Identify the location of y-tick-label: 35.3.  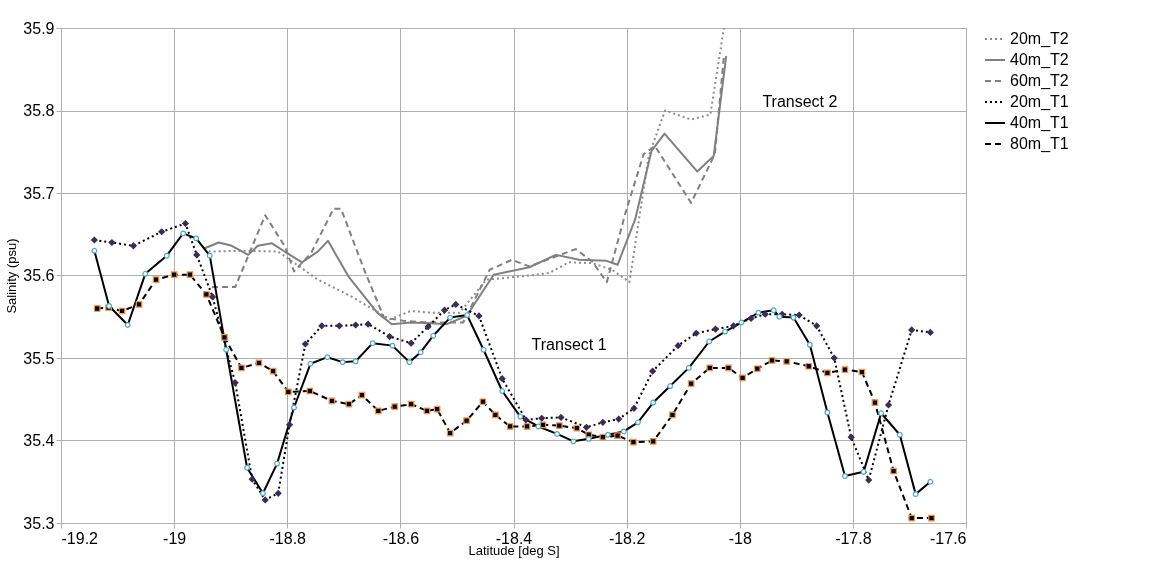
(39, 523).